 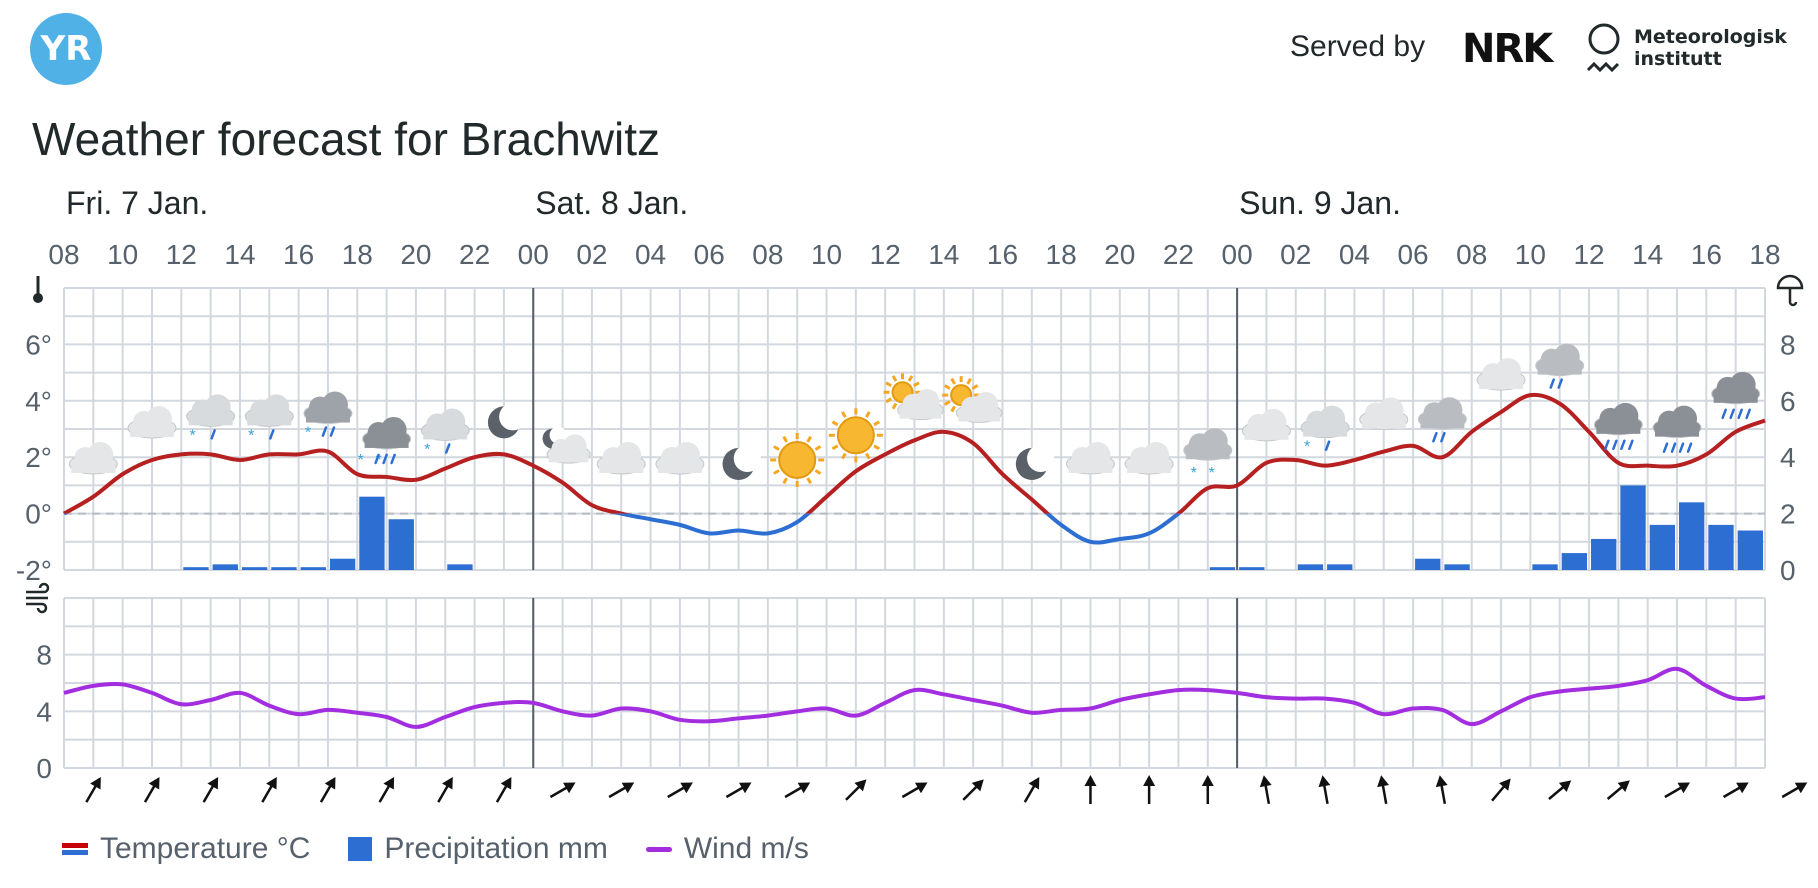 What do you see at coordinates (1788, 401) in the screenshot?
I see `precip-tick-label: 6` at bounding box center [1788, 401].